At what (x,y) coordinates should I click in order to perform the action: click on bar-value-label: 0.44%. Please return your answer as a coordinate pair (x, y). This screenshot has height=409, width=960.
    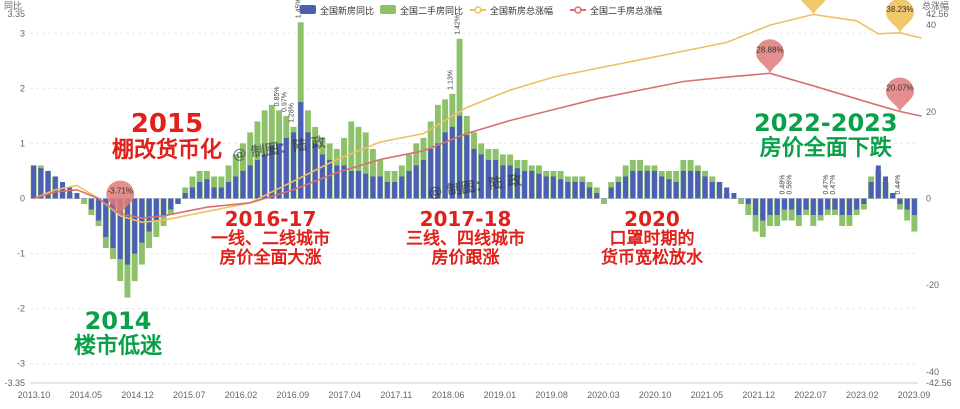
    Looking at the image, I should click on (898, 185).